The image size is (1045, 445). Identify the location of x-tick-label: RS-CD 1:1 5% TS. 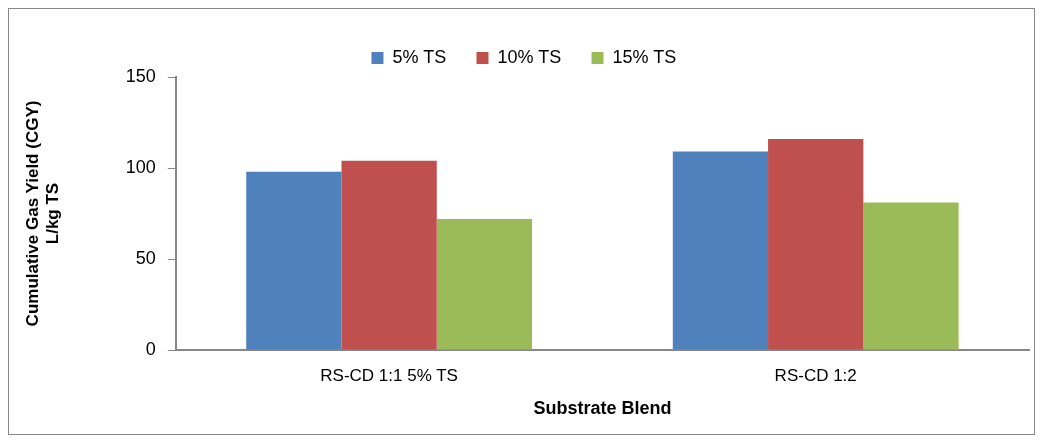
(389, 375).